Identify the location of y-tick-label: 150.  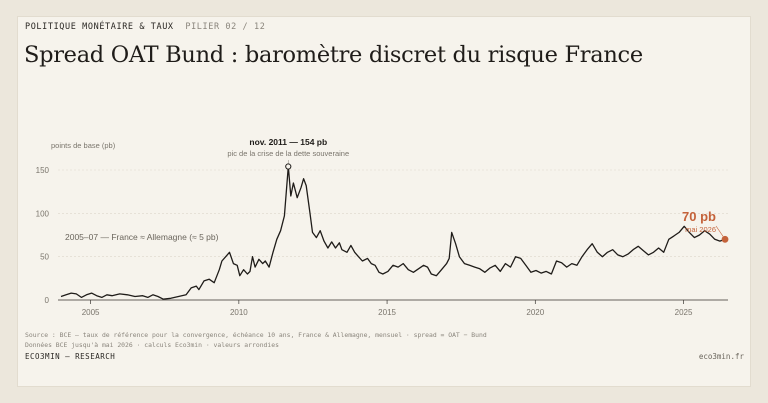
(43, 170).